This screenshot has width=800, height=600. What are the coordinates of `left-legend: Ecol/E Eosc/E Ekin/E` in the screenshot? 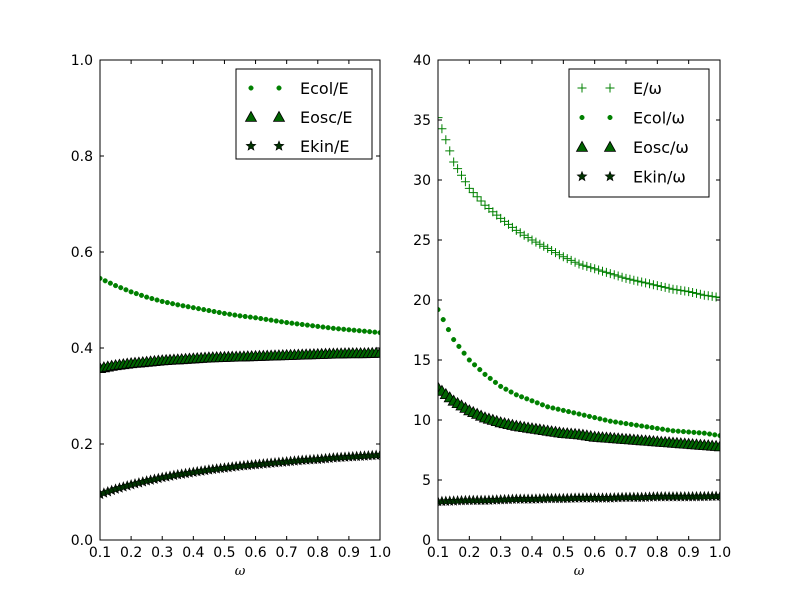 It's located at (304, 114).